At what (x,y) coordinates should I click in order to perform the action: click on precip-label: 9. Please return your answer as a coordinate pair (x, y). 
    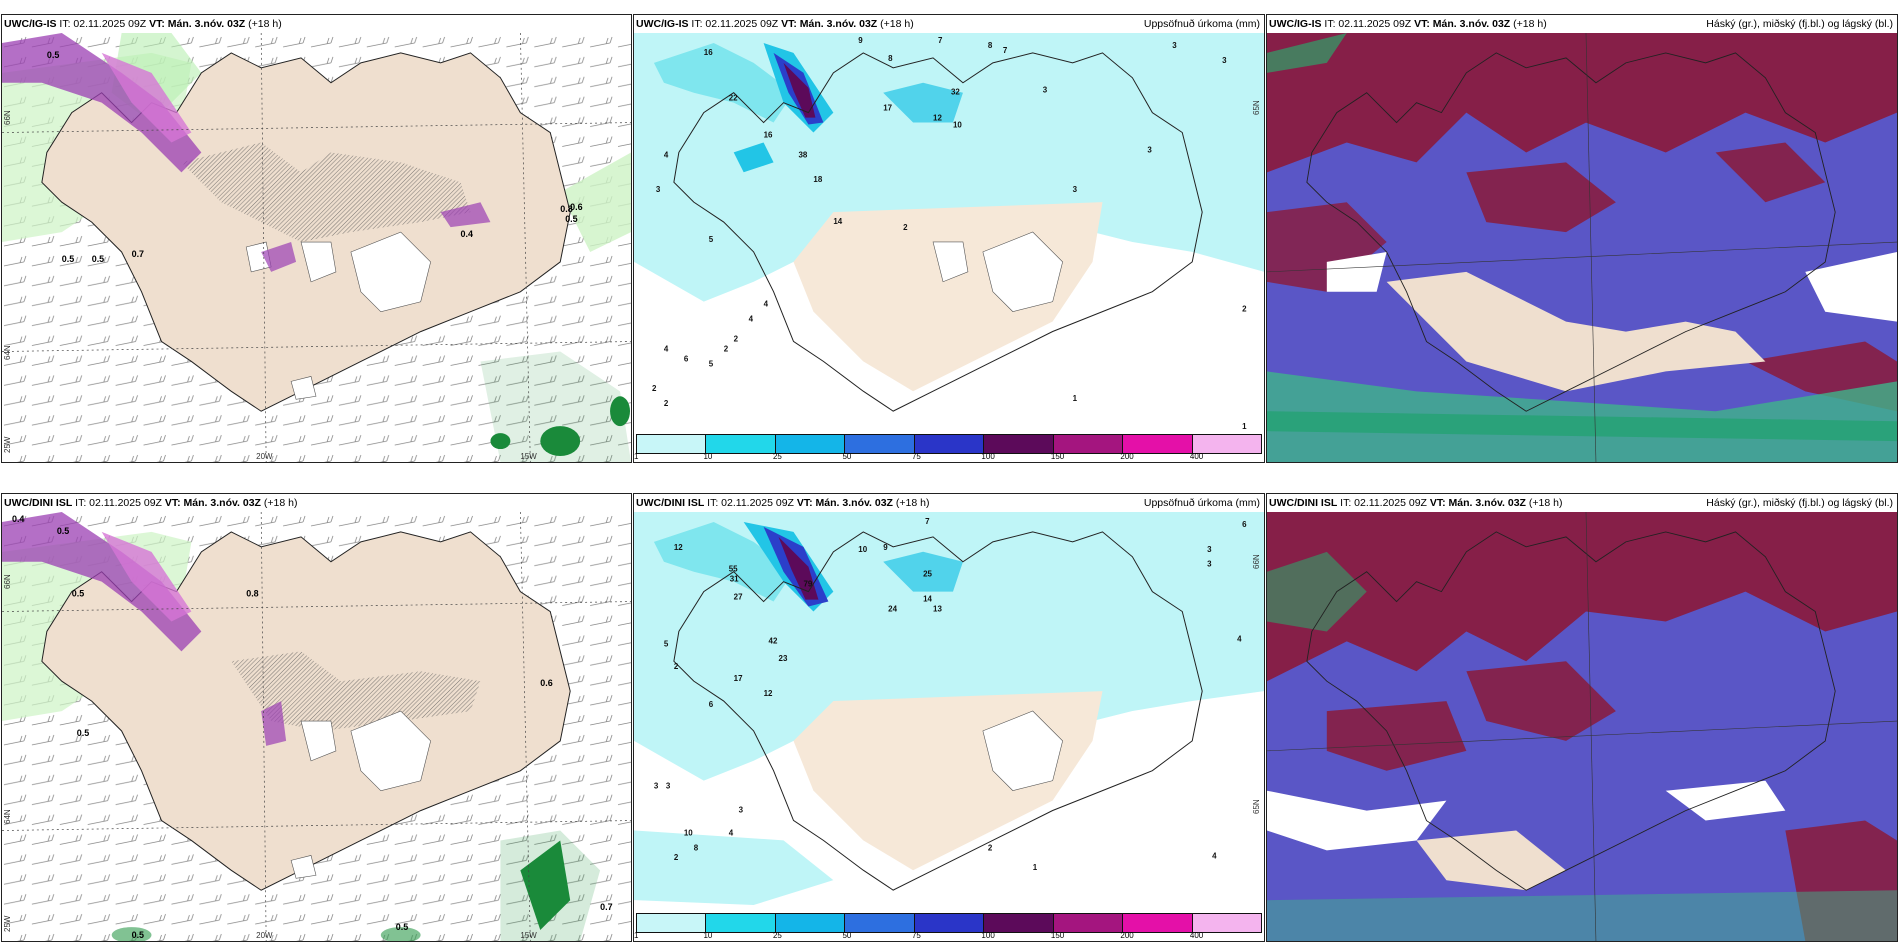
    Looking at the image, I should click on (860, 40).